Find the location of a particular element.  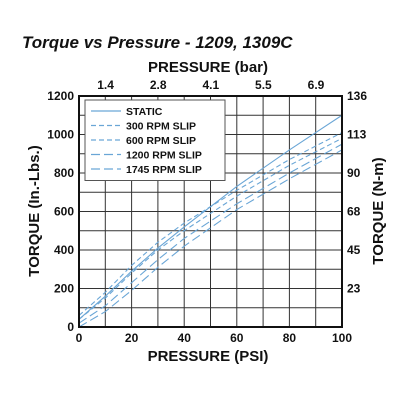

y-tick-label: 400 is located at coordinates (64, 250).